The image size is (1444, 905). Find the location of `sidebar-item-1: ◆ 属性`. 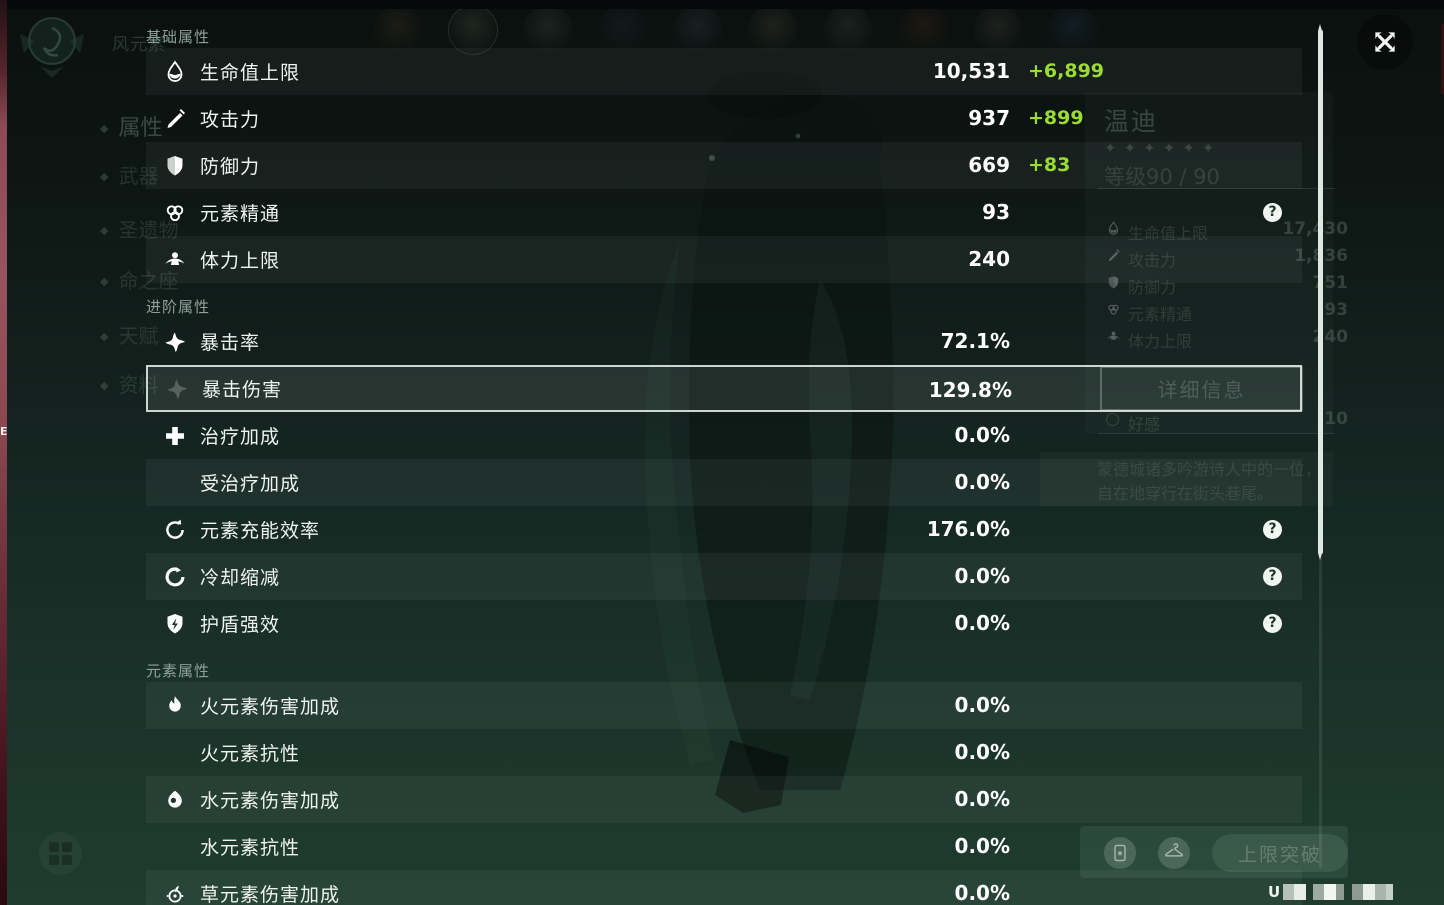

sidebar-item-1: ◆ 属性 is located at coordinates (131, 126).